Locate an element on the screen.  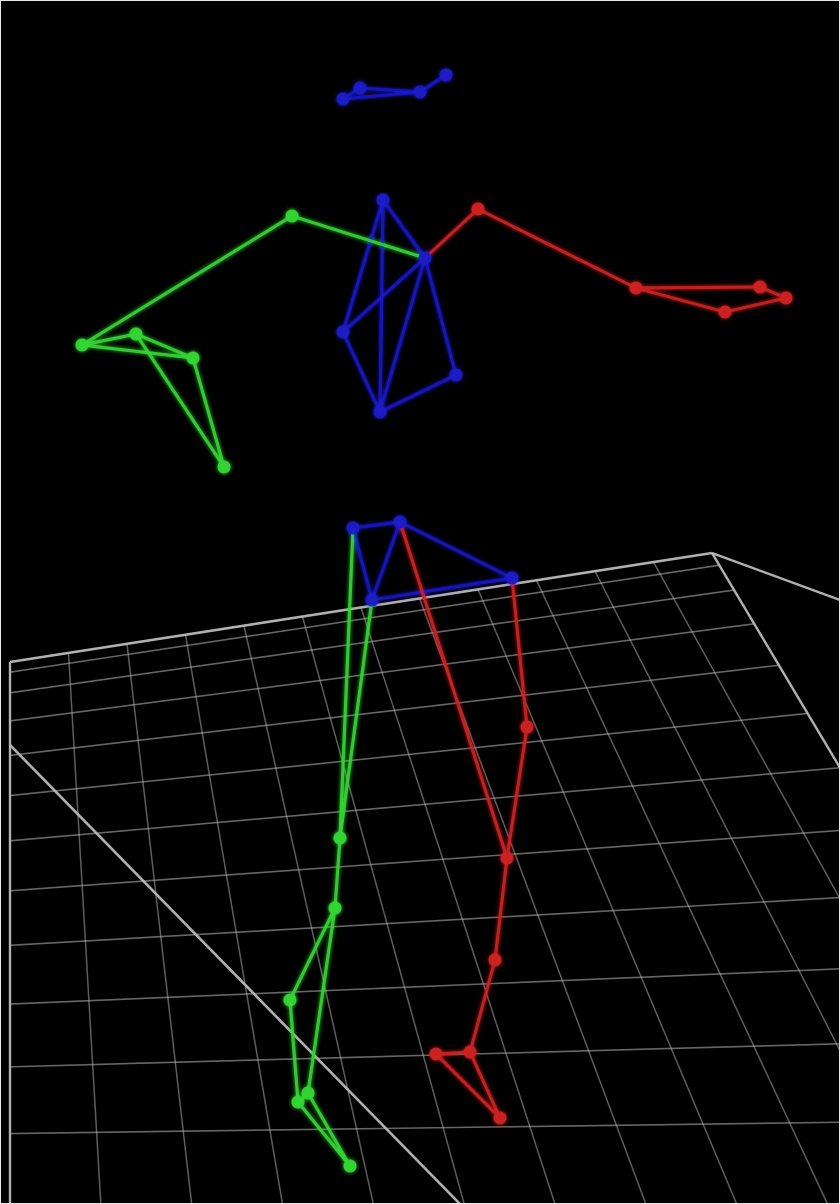
grid-edge is located at coordinates (775, 576).